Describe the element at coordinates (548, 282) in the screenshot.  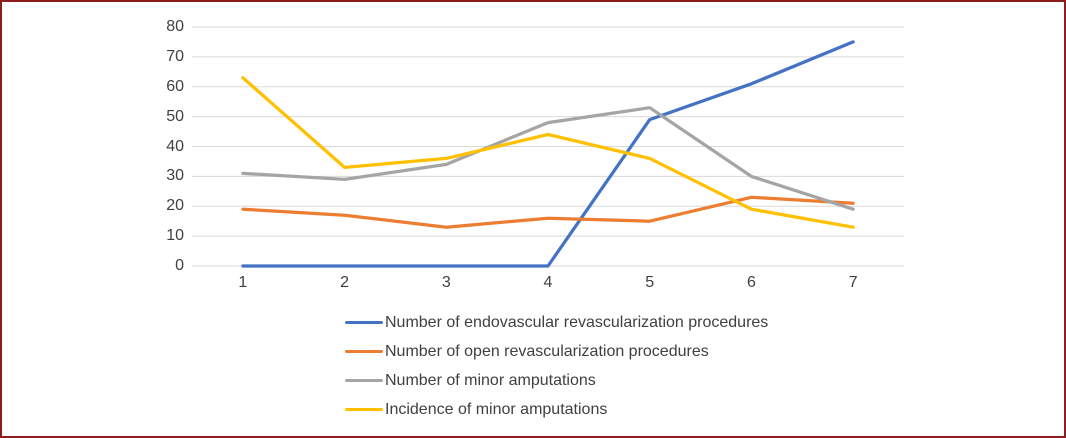
I see `x-tick-label-4: 4` at that location.